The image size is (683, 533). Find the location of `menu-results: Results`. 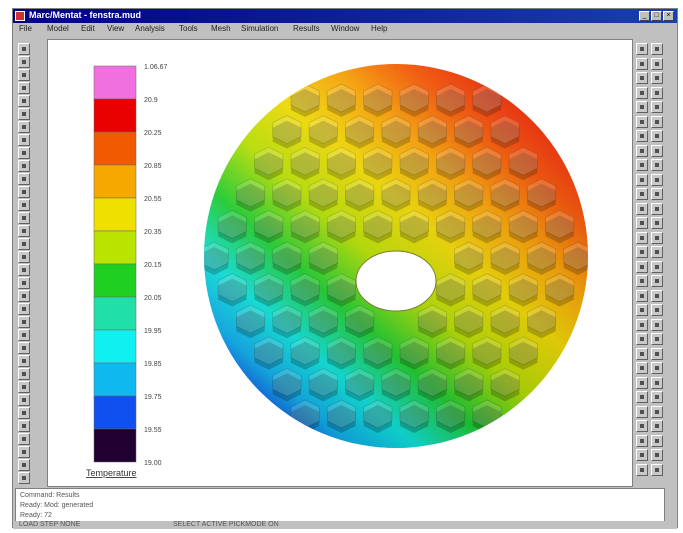

menu-results: Results is located at coordinates (306, 28).